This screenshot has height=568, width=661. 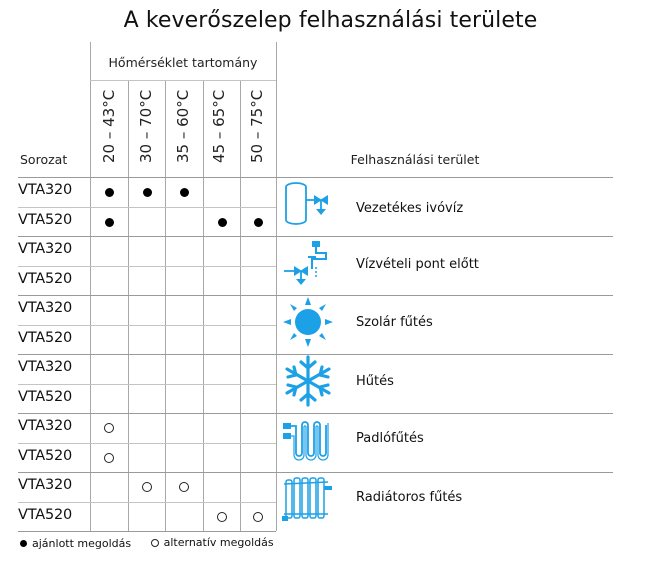 What do you see at coordinates (409, 497) in the screenshot?
I see `usage-label-radiator: Radiátoros fűtés` at bounding box center [409, 497].